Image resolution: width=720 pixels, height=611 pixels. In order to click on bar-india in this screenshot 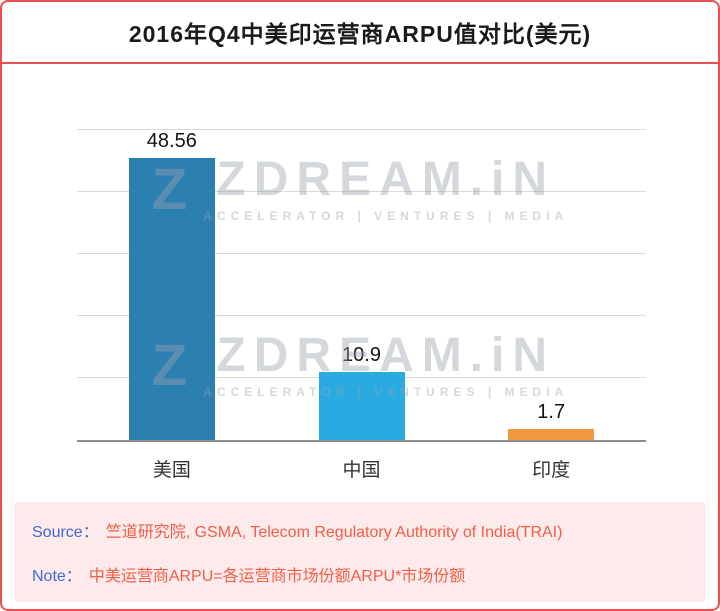, I will do `click(551, 434)`.